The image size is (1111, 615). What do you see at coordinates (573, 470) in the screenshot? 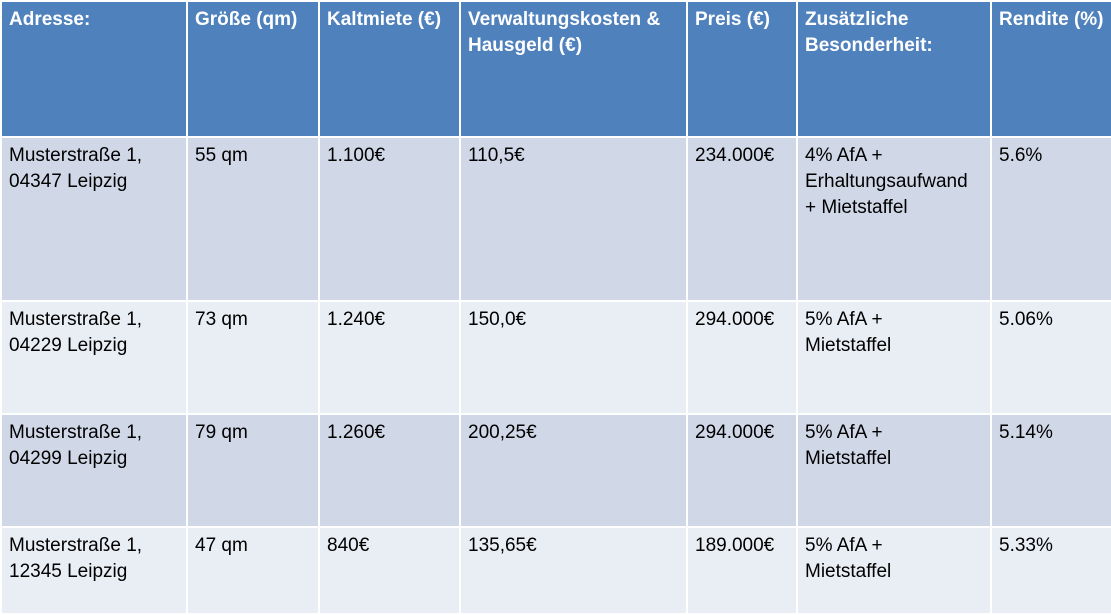
I see `cell-costs: 200,25€` at bounding box center [573, 470].